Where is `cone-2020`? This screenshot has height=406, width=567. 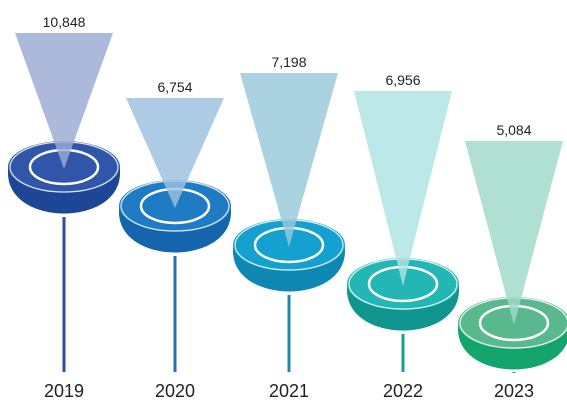 cone-2020 is located at coordinates (175, 153).